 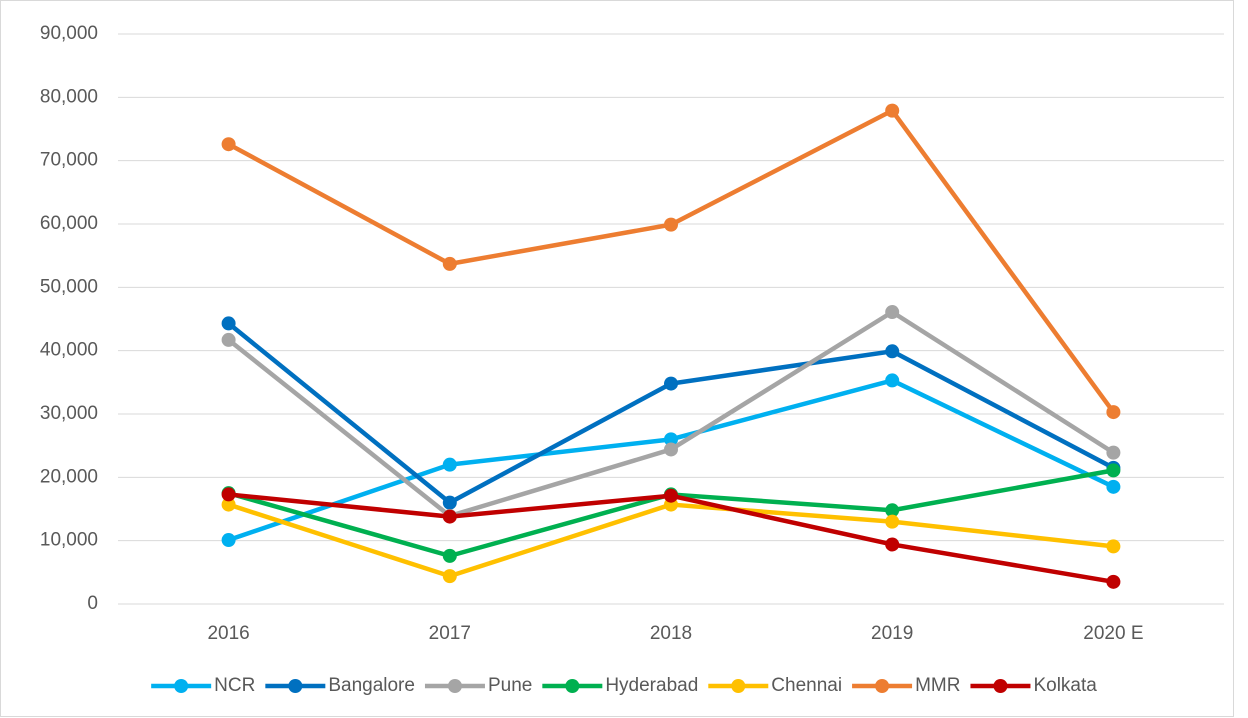 I want to click on y-tick-label: 40,000, so click(x=69, y=350).